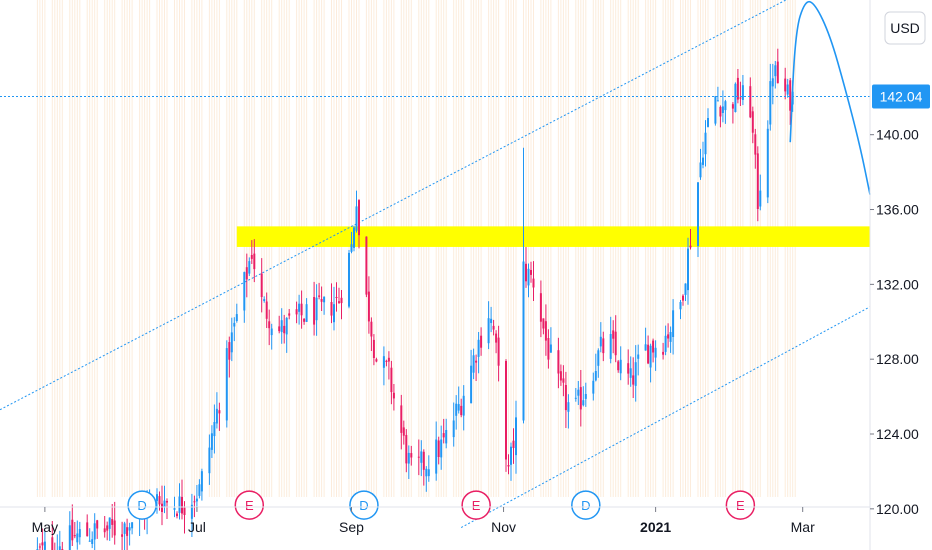  Describe the element at coordinates (897, 359) in the screenshot. I see `y-tick-label: 128.00` at that location.